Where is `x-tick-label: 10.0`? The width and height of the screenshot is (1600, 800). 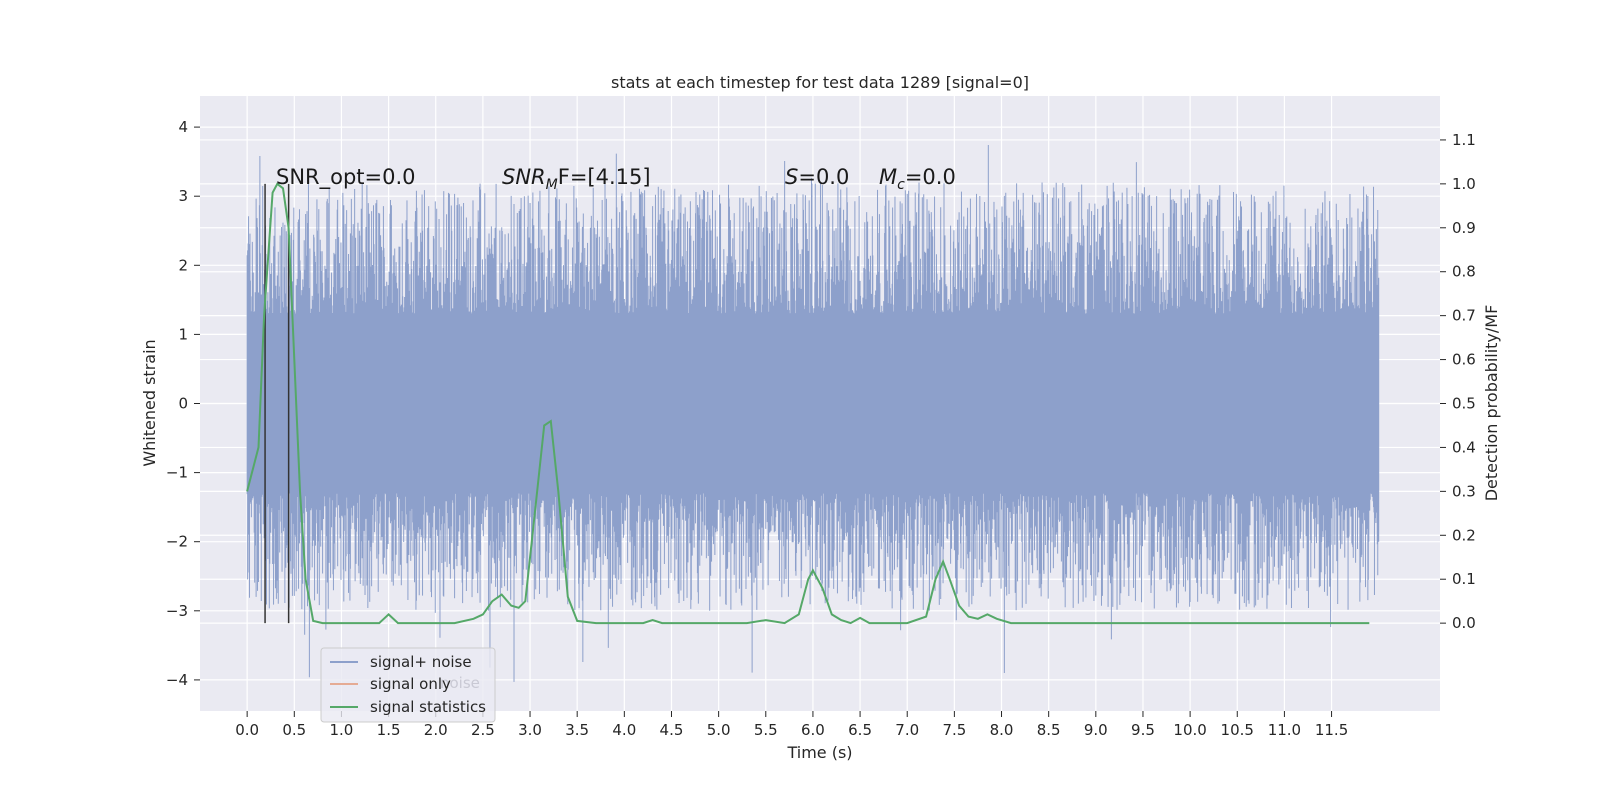 x-tick-label: 10.0 is located at coordinates (1189, 730).